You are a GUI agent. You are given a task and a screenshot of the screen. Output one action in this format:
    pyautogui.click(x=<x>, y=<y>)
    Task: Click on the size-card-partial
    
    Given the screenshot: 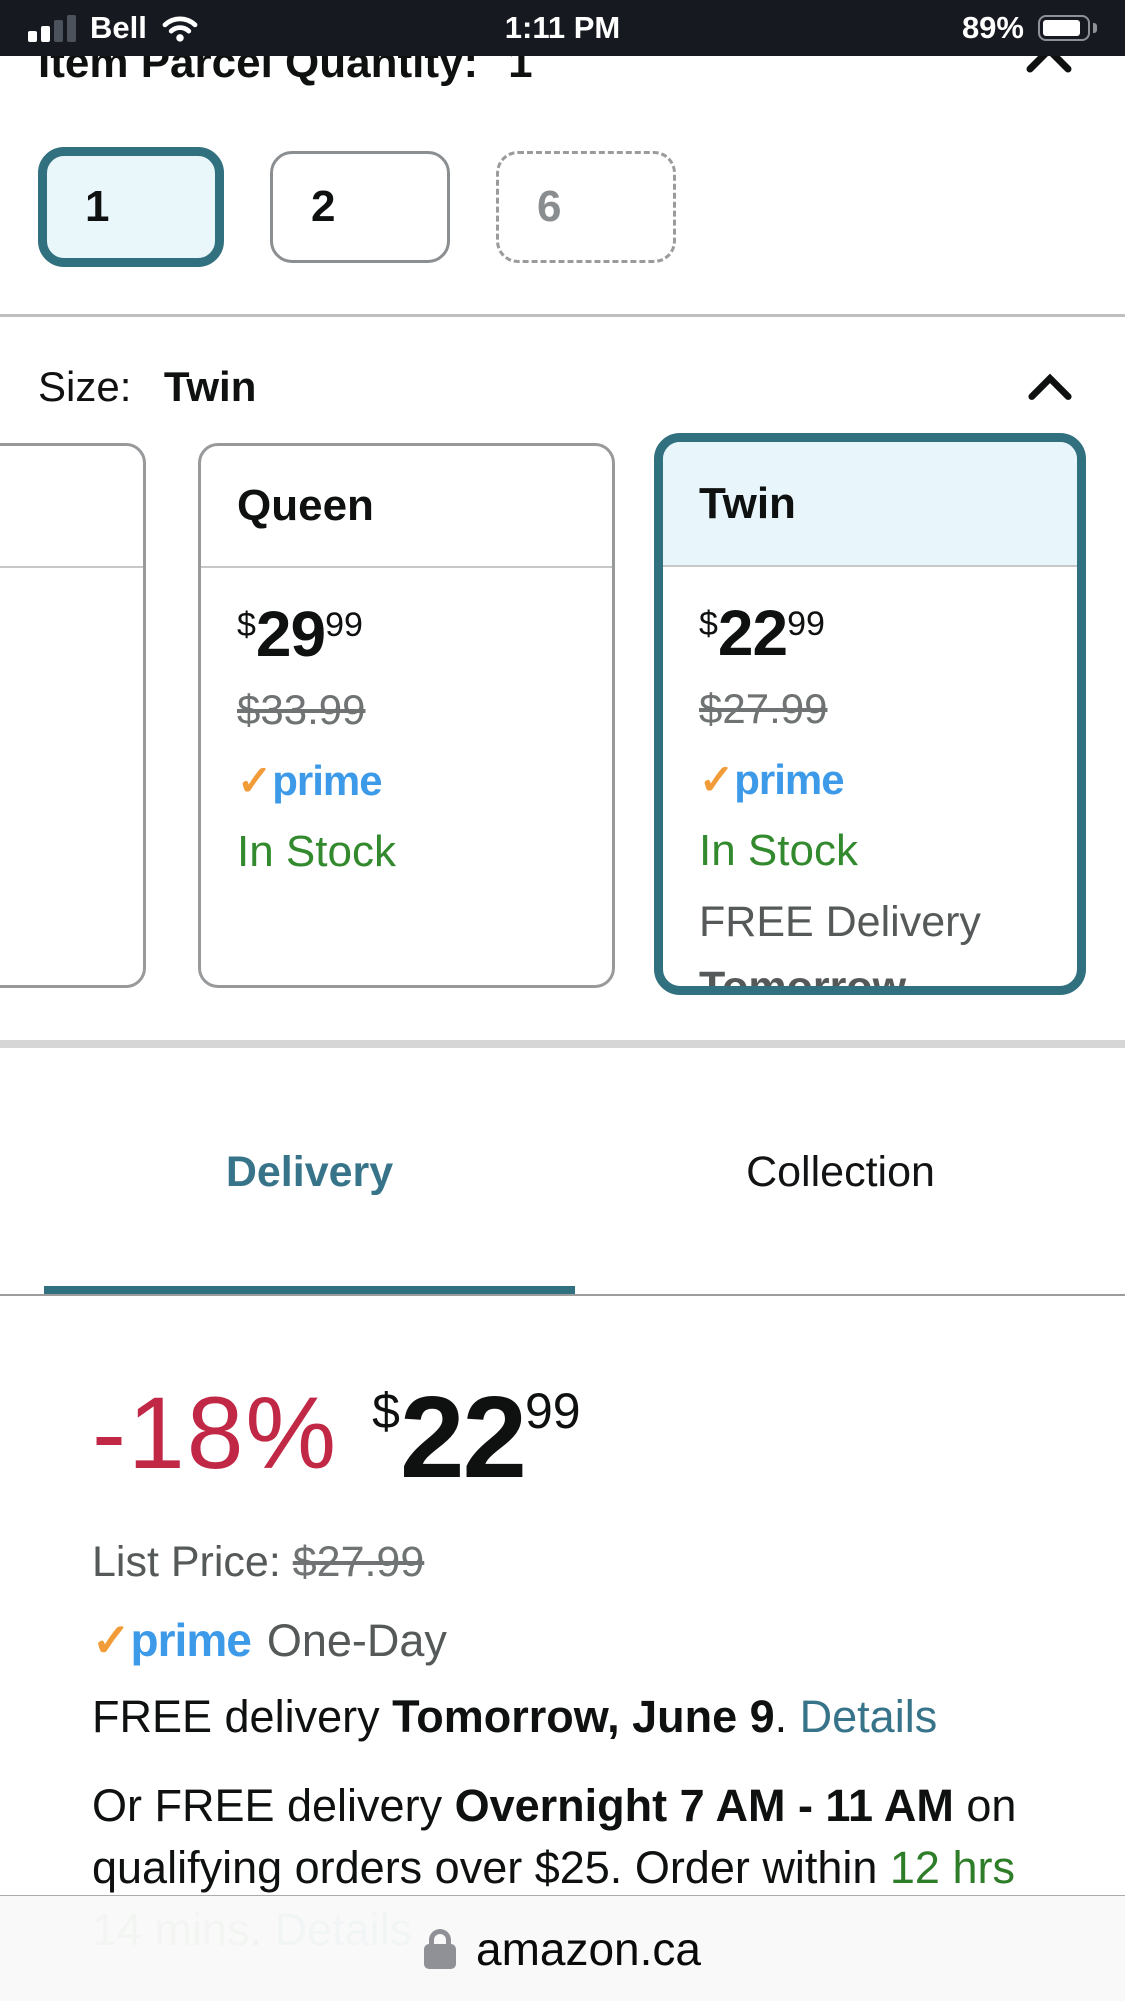 What is the action you would take?
    pyautogui.click(x=73, y=715)
    